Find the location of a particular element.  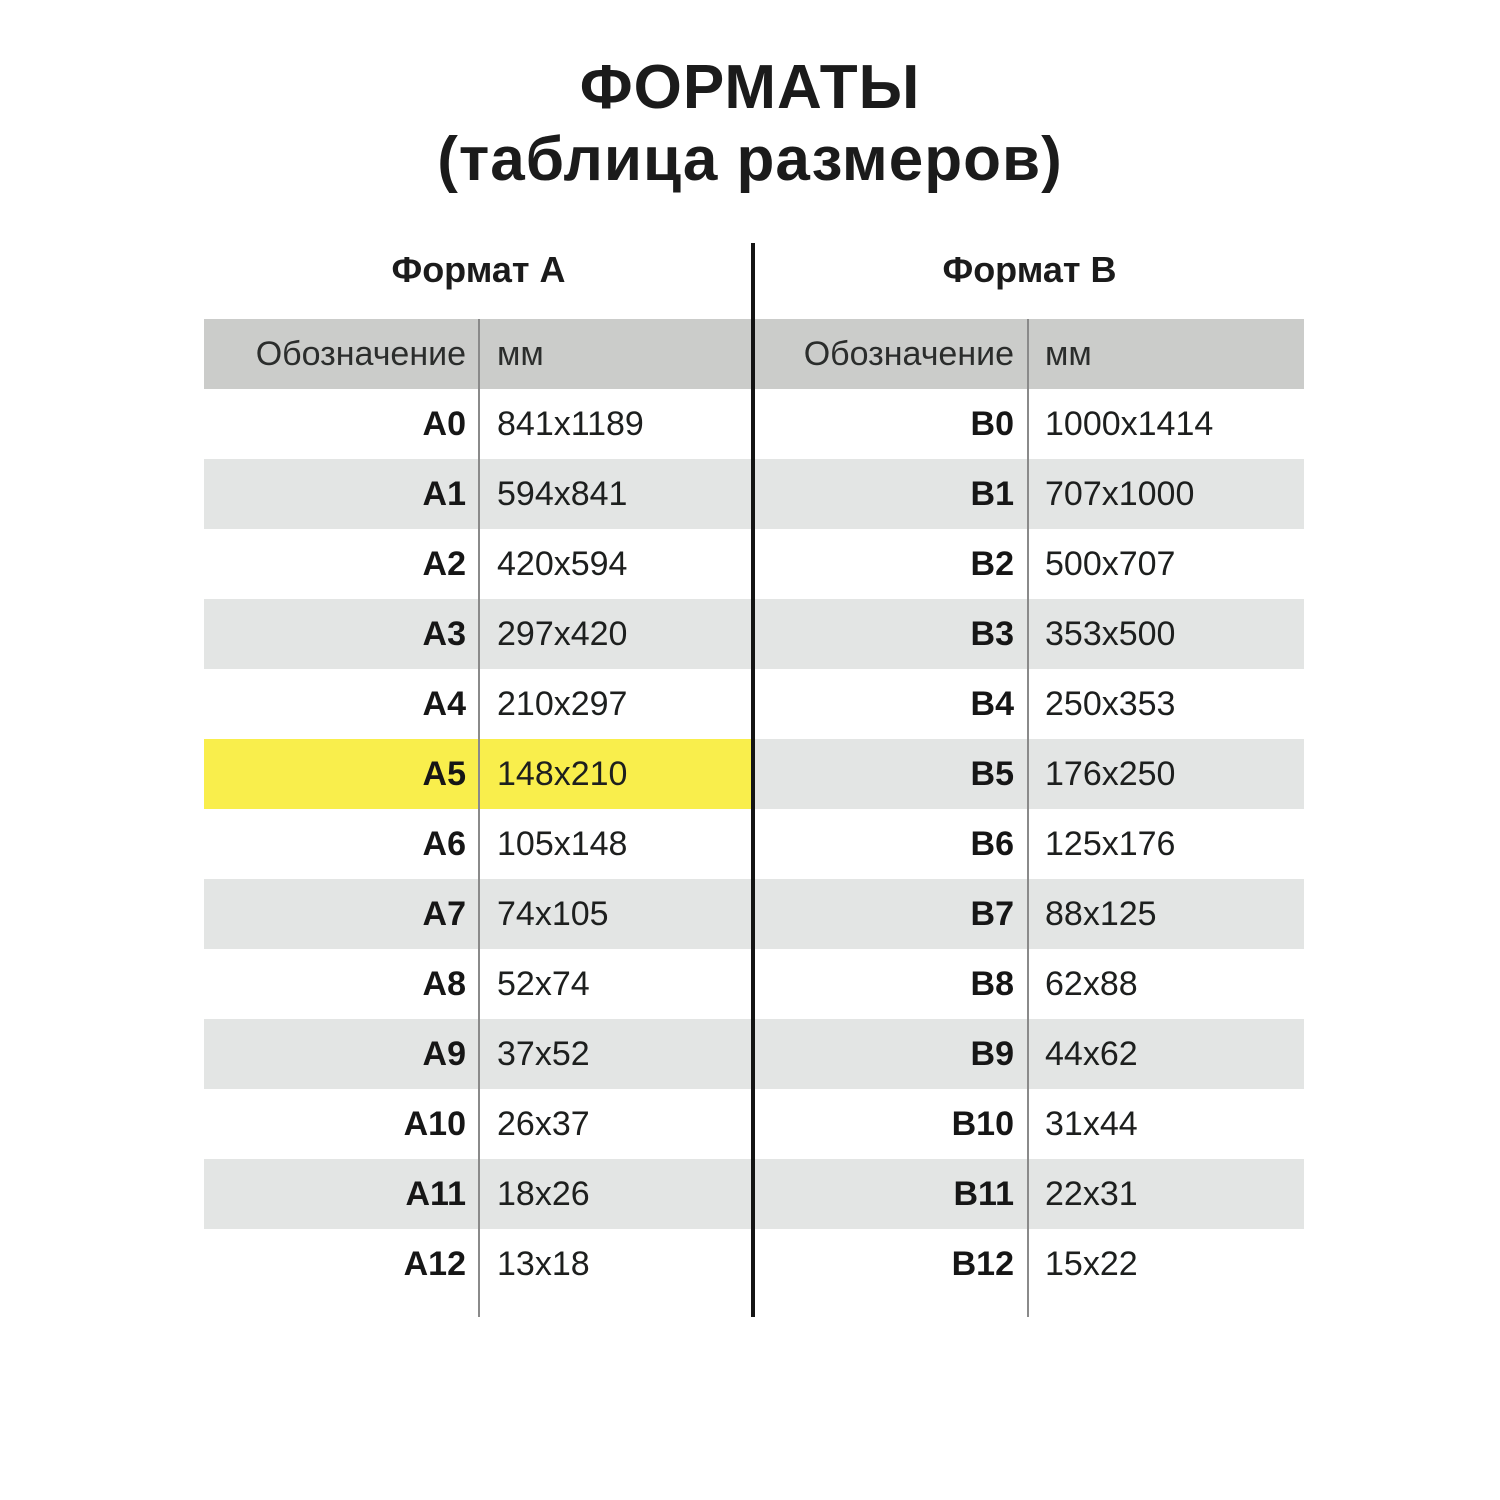

format-b-designation: B8 is located at coordinates (992, 983).